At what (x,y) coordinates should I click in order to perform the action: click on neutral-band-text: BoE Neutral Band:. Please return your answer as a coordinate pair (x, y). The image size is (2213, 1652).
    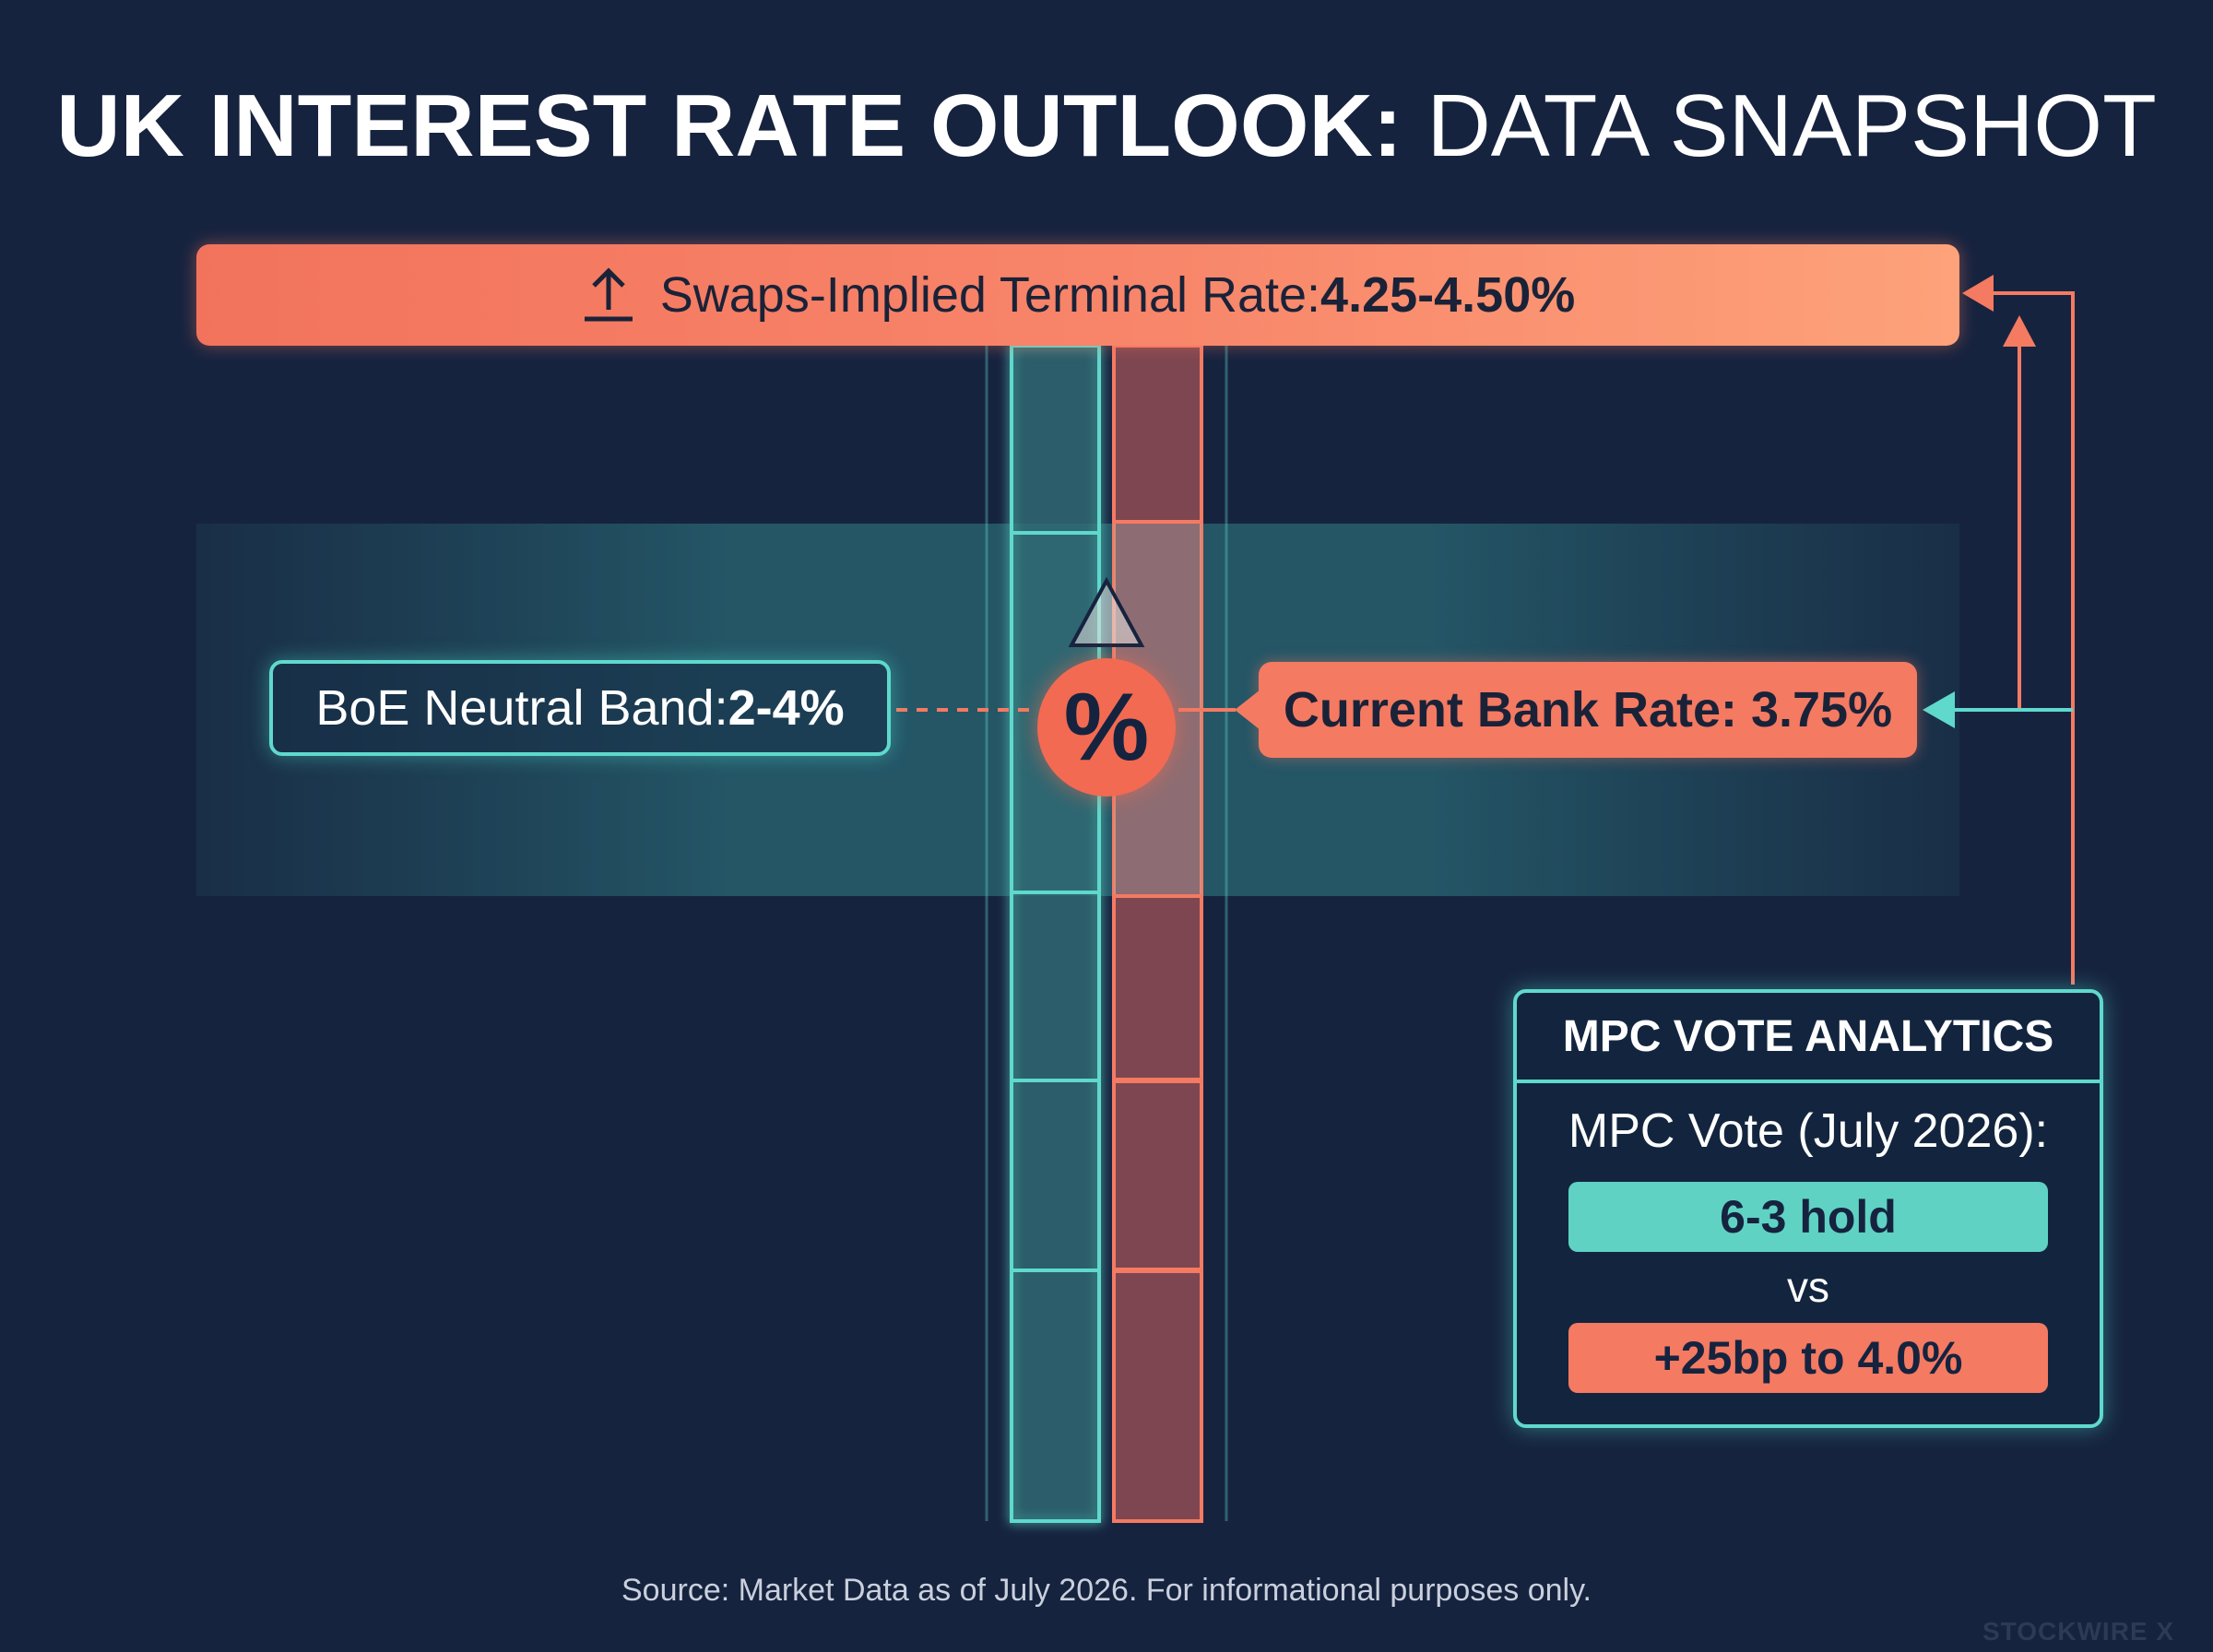
    Looking at the image, I should click on (521, 708).